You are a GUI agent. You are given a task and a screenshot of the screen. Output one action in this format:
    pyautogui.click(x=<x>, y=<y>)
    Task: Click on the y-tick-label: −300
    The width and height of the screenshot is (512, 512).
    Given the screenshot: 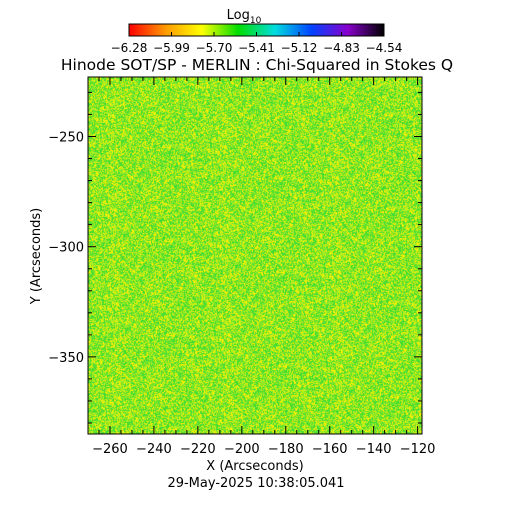 What is the action you would take?
    pyautogui.click(x=66, y=248)
    